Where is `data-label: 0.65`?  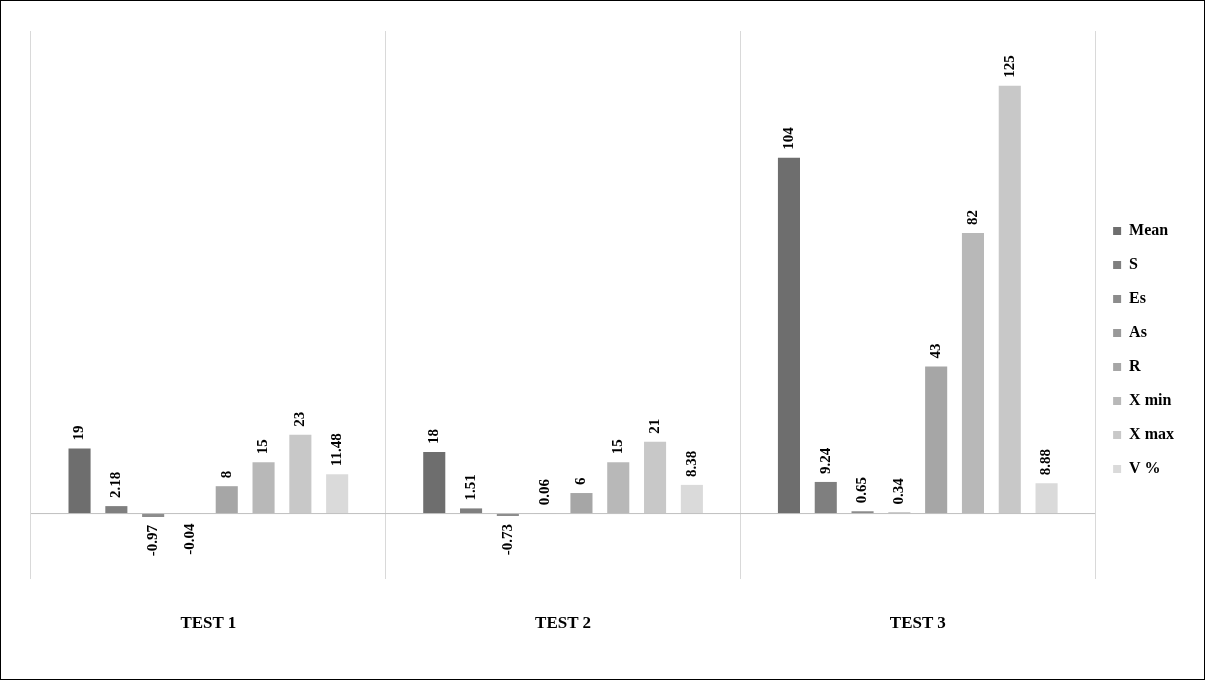
data-label: 0.65 is located at coordinates (861, 490).